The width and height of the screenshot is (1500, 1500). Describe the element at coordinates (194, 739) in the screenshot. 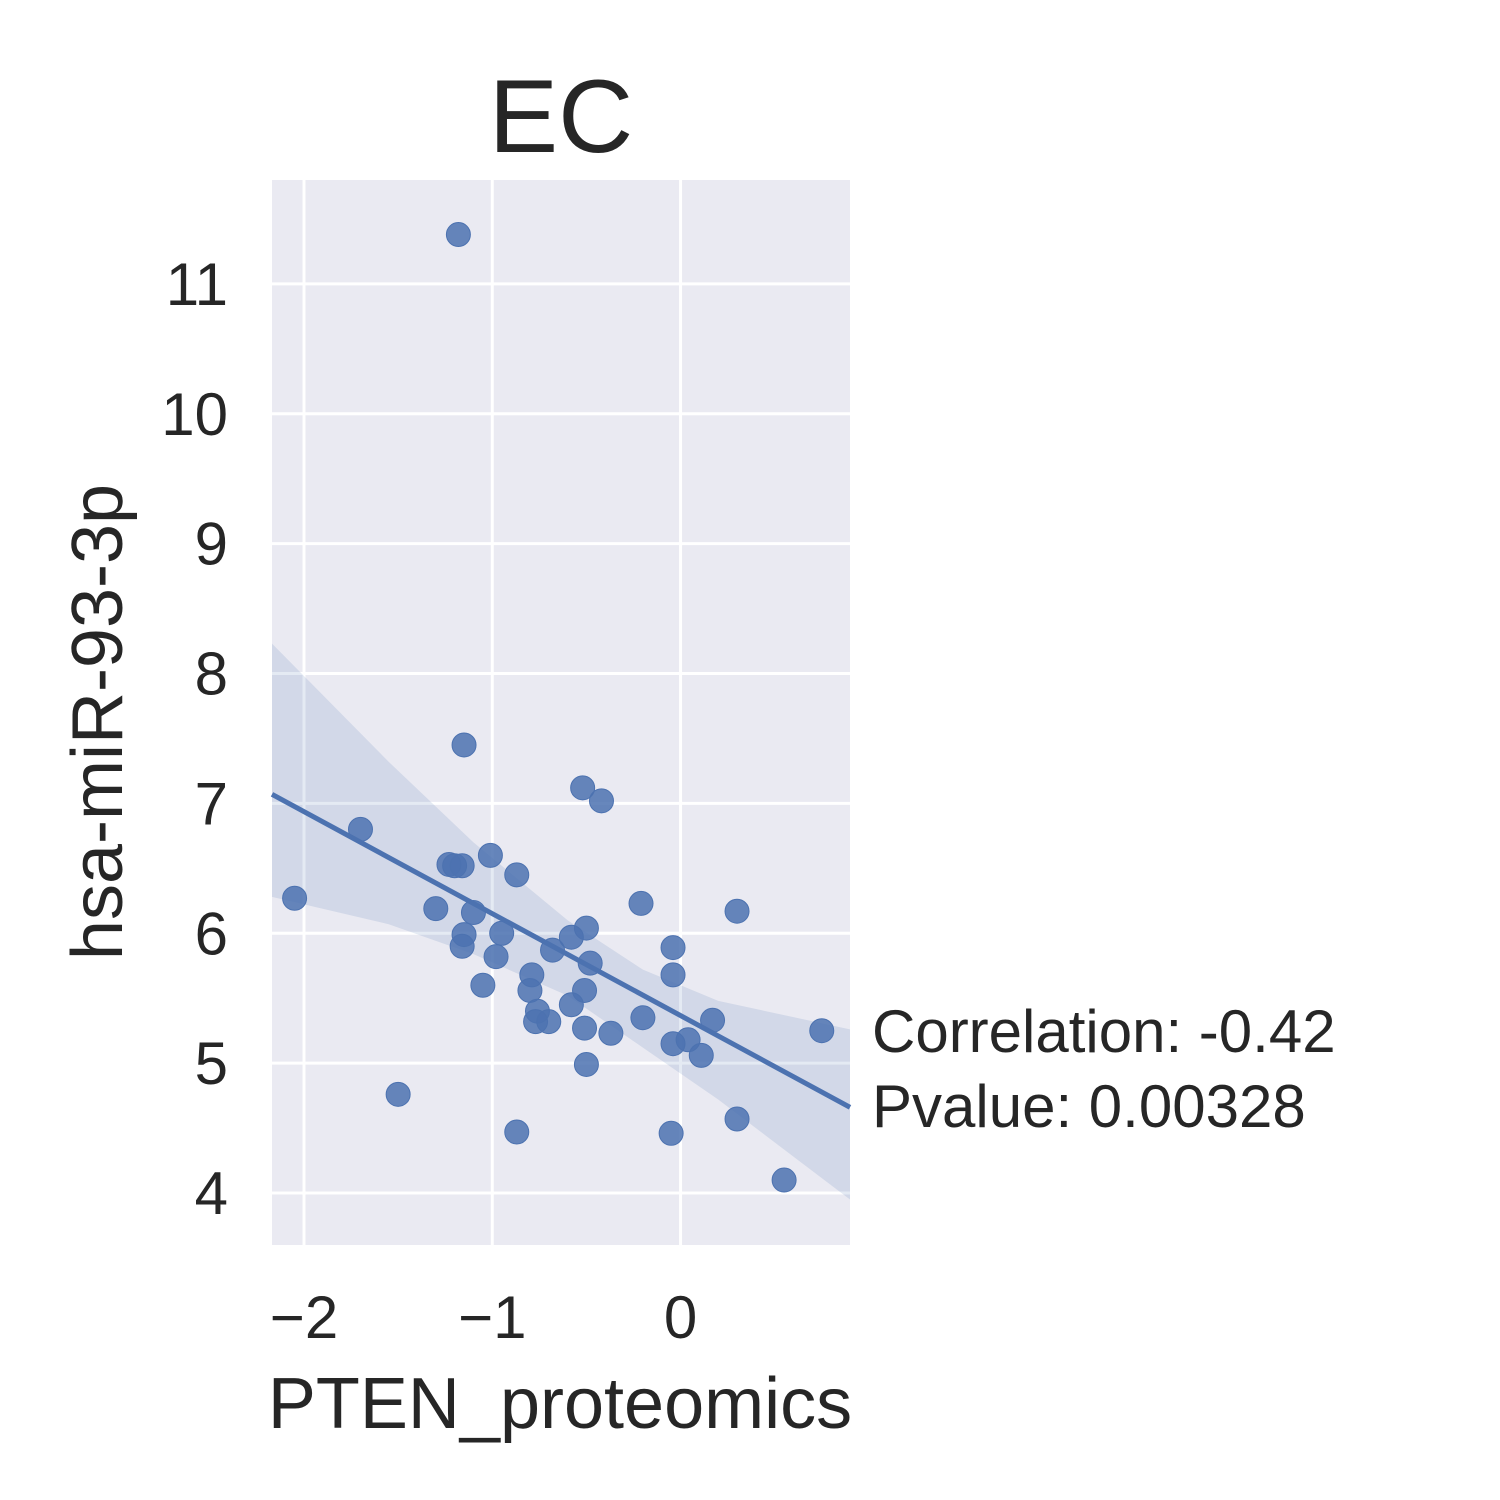

I see `y-tick-labels: 4 5 6 7 8 9 10 11` at that location.